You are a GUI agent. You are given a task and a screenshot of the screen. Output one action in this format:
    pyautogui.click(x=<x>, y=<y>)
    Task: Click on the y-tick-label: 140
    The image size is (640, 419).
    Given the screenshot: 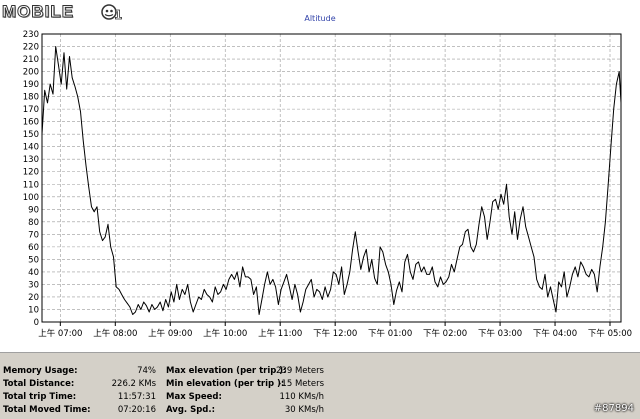 What is the action you would take?
    pyautogui.click(x=31, y=148)
    